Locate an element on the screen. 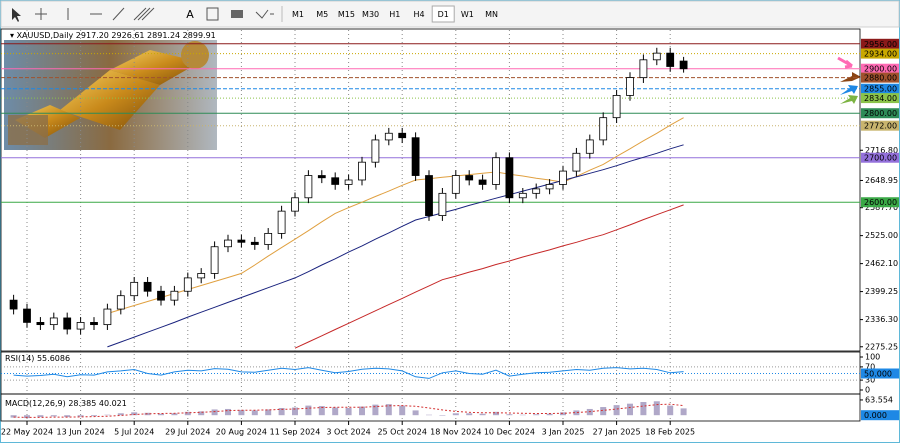 The image size is (900, 443). y-tick-label: 2648.95 is located at coordinates (881, 180).